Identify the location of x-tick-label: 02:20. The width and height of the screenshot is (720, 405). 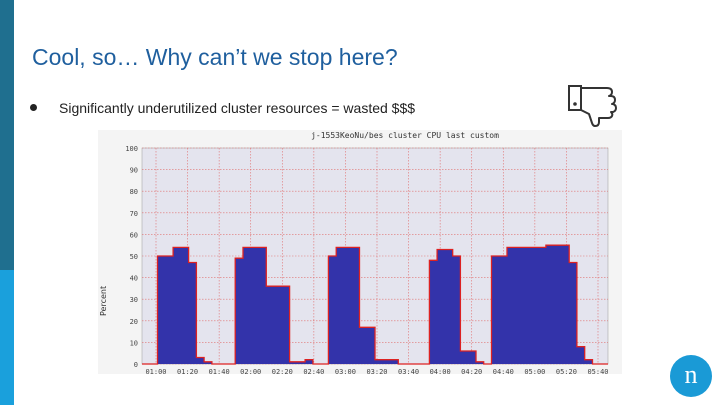
(282, 371).